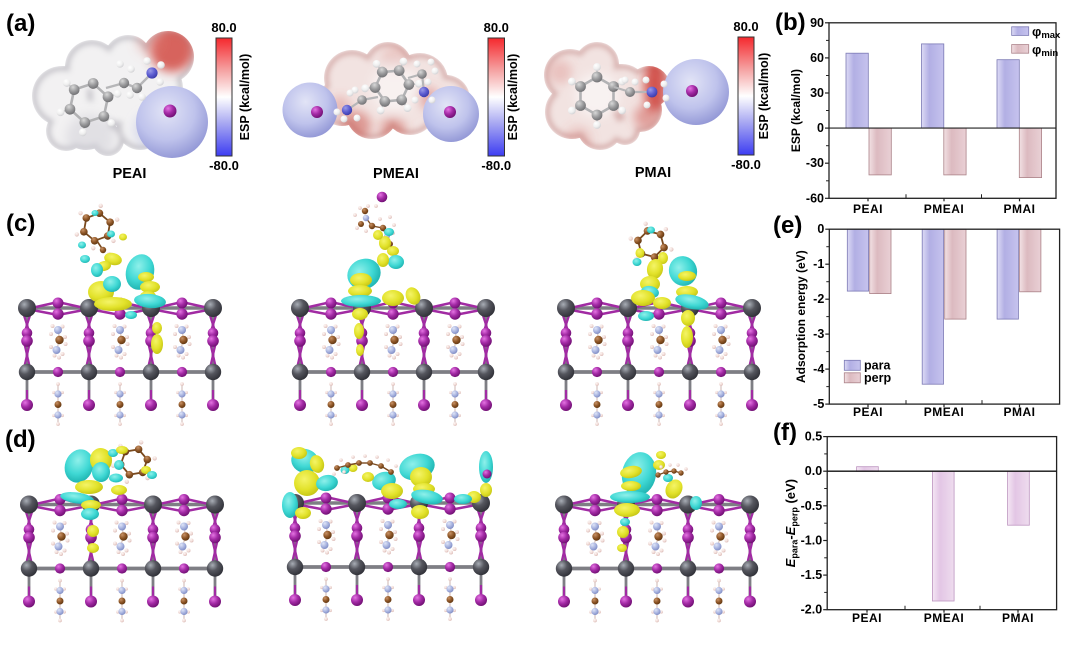 The image size is (1080, 646). I want to click on svg-text: (e), so click(787, 225).